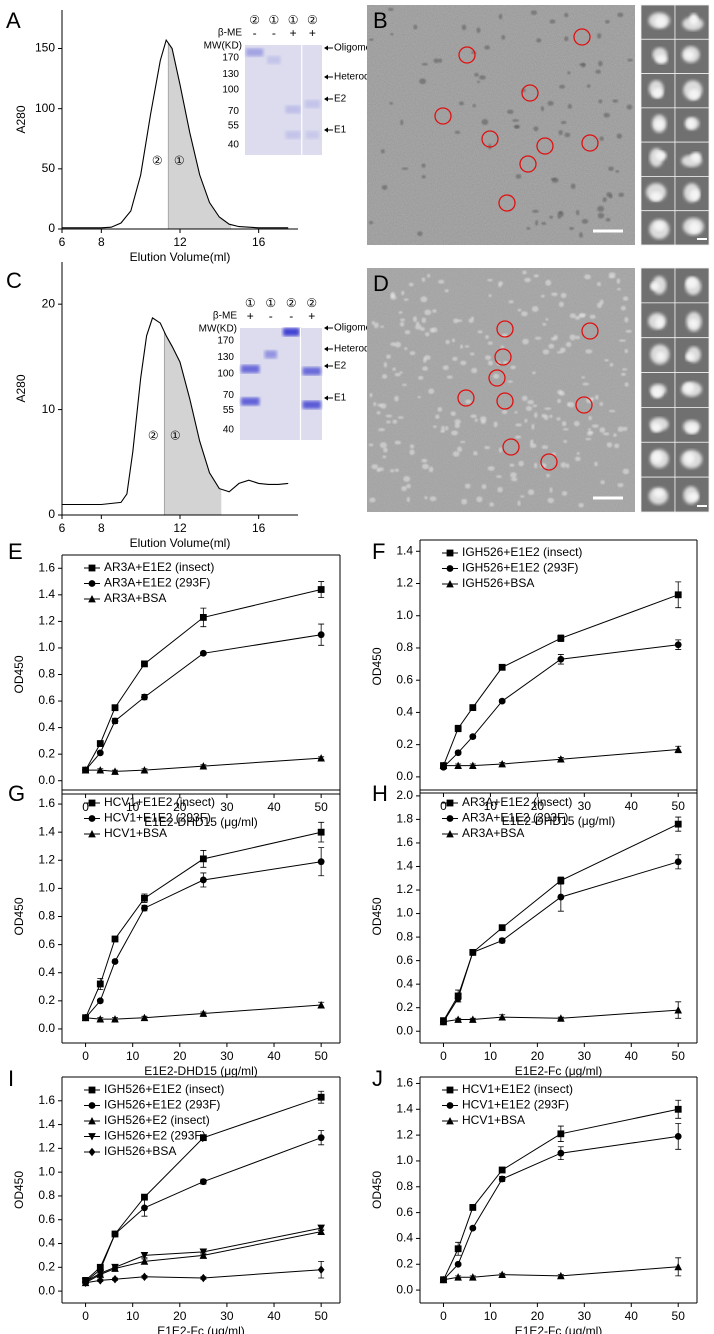  Describe the element at coordinates (632, 1316) in the screenshot. I see `x-tick-label: 40` at that location.